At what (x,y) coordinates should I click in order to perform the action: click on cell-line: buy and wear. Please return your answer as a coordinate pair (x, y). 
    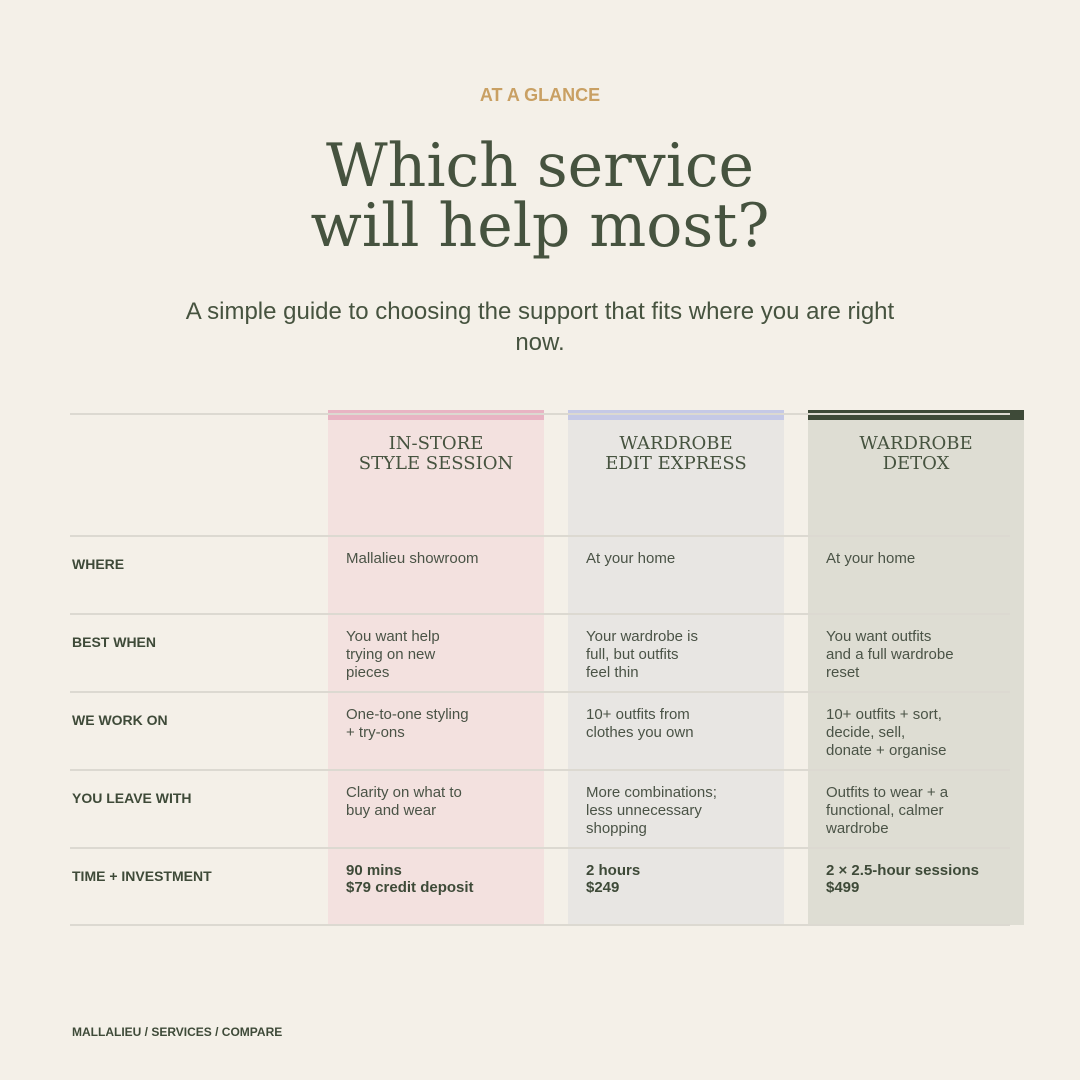
    Looking at the image, I should click on (391, 810).